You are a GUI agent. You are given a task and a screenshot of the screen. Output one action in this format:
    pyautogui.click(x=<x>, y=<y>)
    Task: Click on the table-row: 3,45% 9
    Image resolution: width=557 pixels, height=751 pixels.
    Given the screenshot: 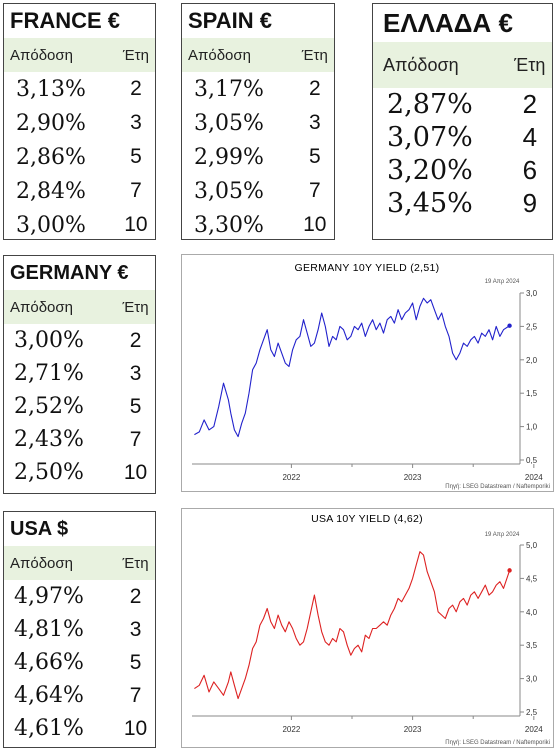 What is the action you would take?
    pyautogui.click(x=462, y=203)
    